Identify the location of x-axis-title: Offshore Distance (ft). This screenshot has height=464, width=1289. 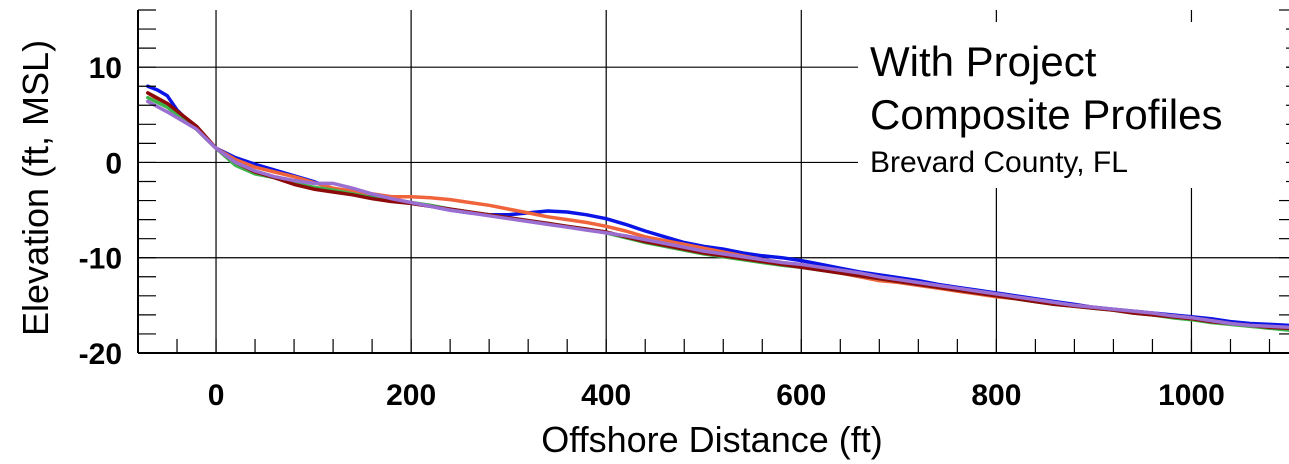
(711, 439).